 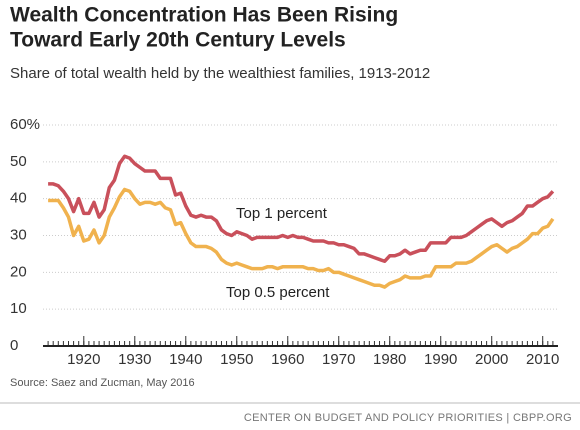 I want to click on x-tick-label: 2010, so click(x=542, y=359).